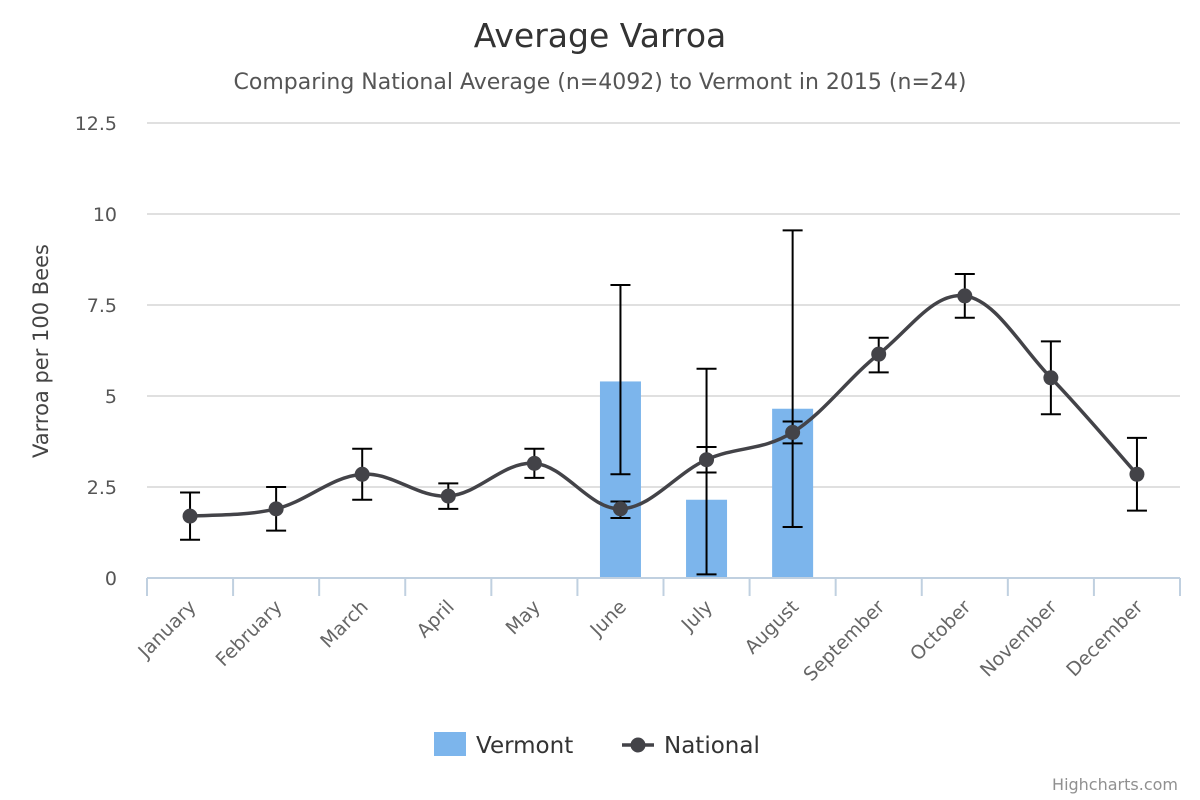  What do you see at coordinates (111, 579) in the screenshot?
I see `y-tick-label: 0` at bounding box center [111, 579].